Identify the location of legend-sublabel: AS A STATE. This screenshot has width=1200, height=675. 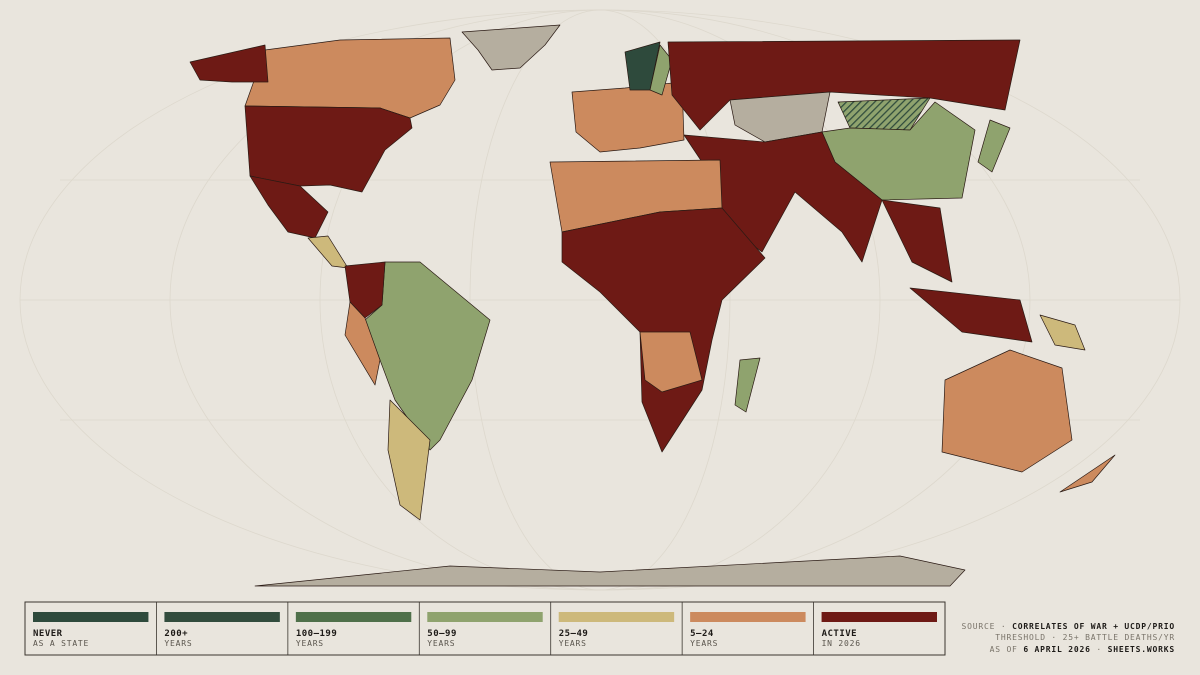
(61, 643).